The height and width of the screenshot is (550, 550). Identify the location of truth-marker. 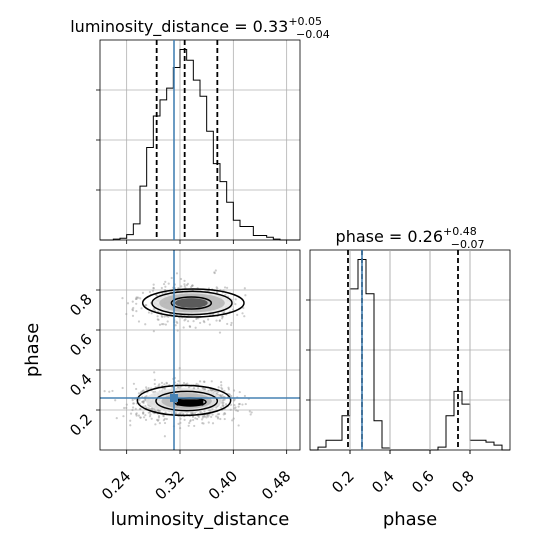
(174, 398).